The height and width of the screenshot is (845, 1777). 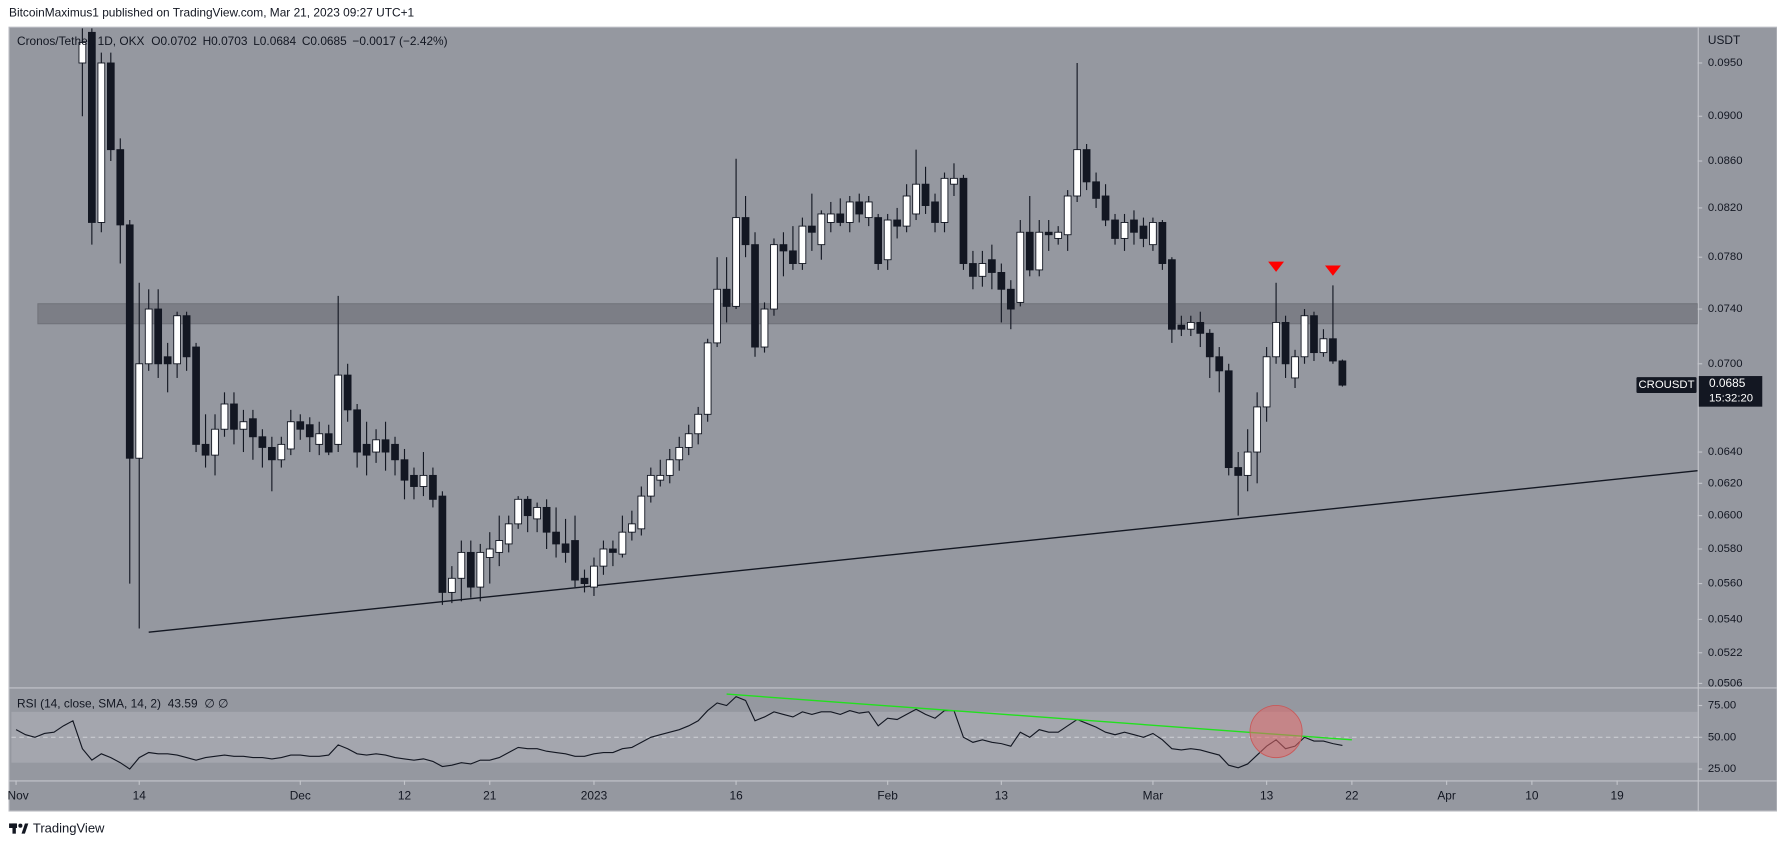 I want to click on price-tick-label: 0.0620, so click(x=1725, y=483).